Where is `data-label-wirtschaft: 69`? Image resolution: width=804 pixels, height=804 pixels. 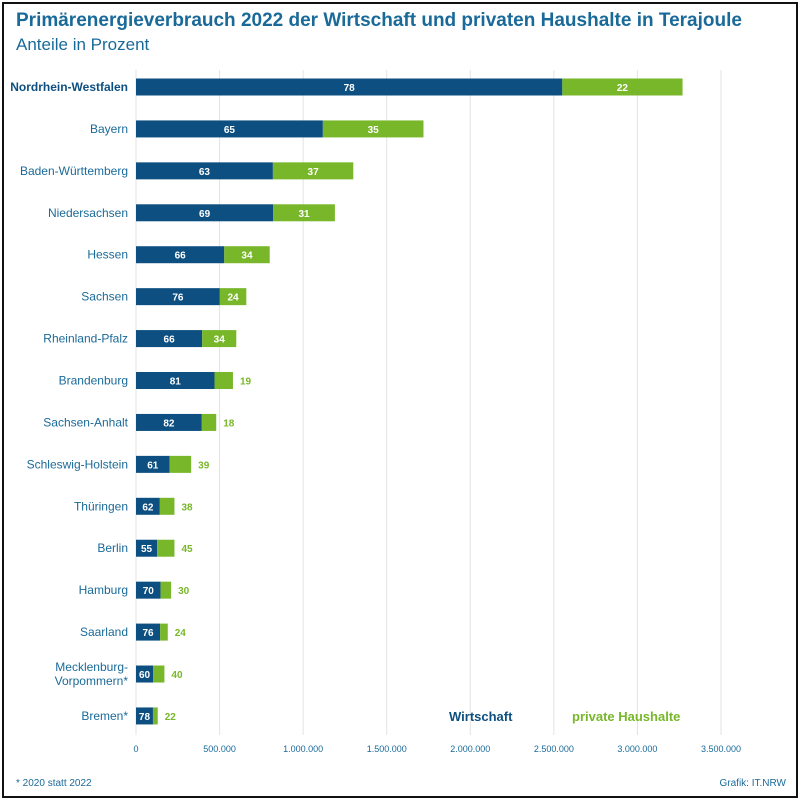 data-label-wirtschaft: 69 is located at coordinates (205, 214).